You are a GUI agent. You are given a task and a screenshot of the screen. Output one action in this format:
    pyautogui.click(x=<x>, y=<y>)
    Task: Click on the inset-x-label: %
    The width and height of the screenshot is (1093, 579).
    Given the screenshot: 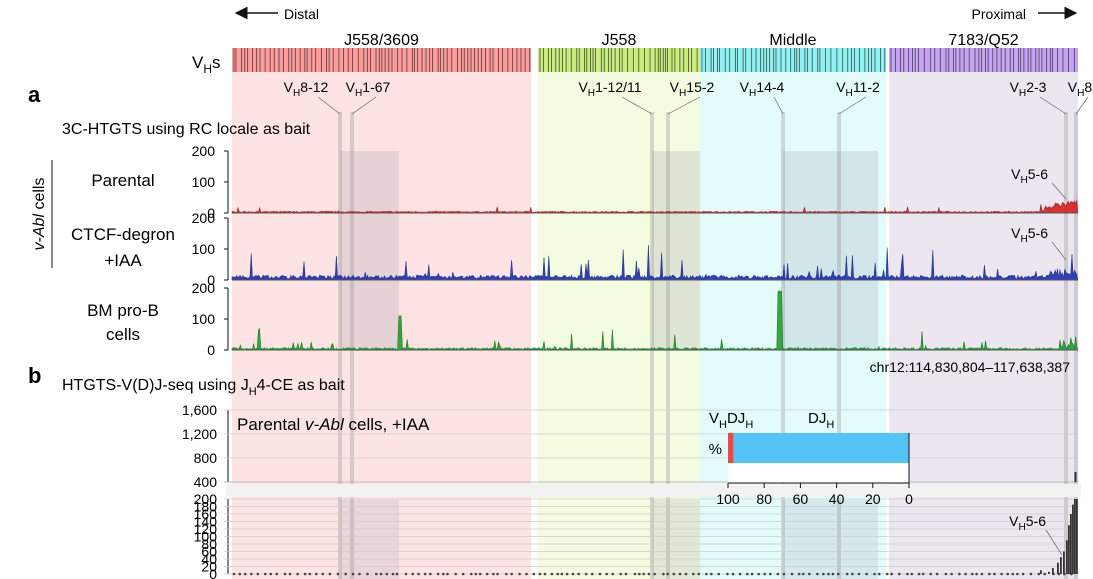 What is the action you would take?
    pyautogui.click(x=715, y=449)
    